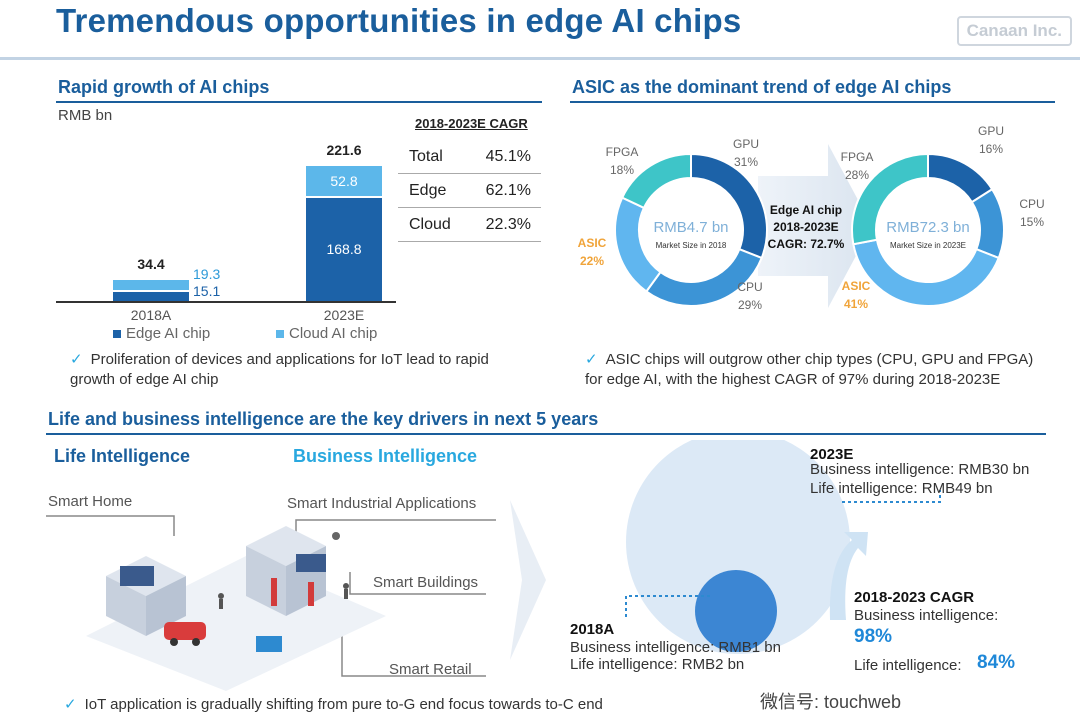 The image size is (1080, 719). What do you see at coordinates (122, 456) in the screenshot?
I see `life-intelligence-heading: Life Intelligence` at bounding box center [122, 456].